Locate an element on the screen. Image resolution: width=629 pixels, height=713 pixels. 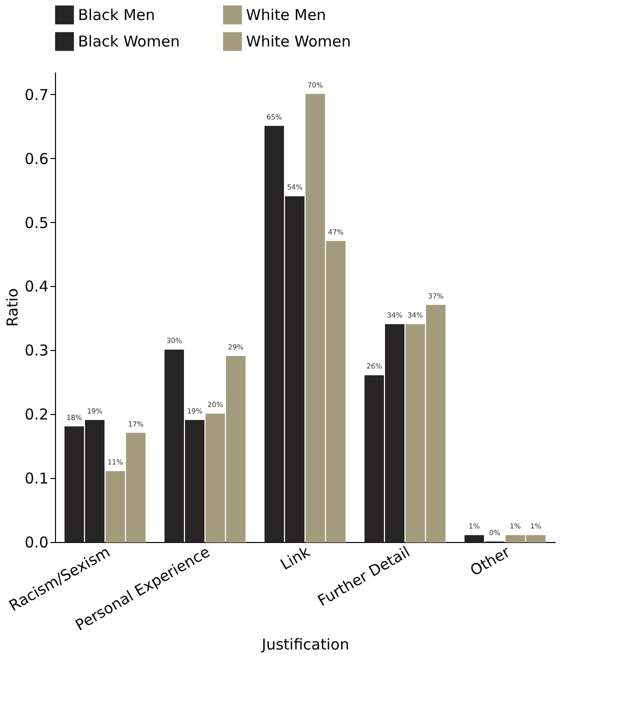
legend-label: Black Men is located at coordinates (117, 15).